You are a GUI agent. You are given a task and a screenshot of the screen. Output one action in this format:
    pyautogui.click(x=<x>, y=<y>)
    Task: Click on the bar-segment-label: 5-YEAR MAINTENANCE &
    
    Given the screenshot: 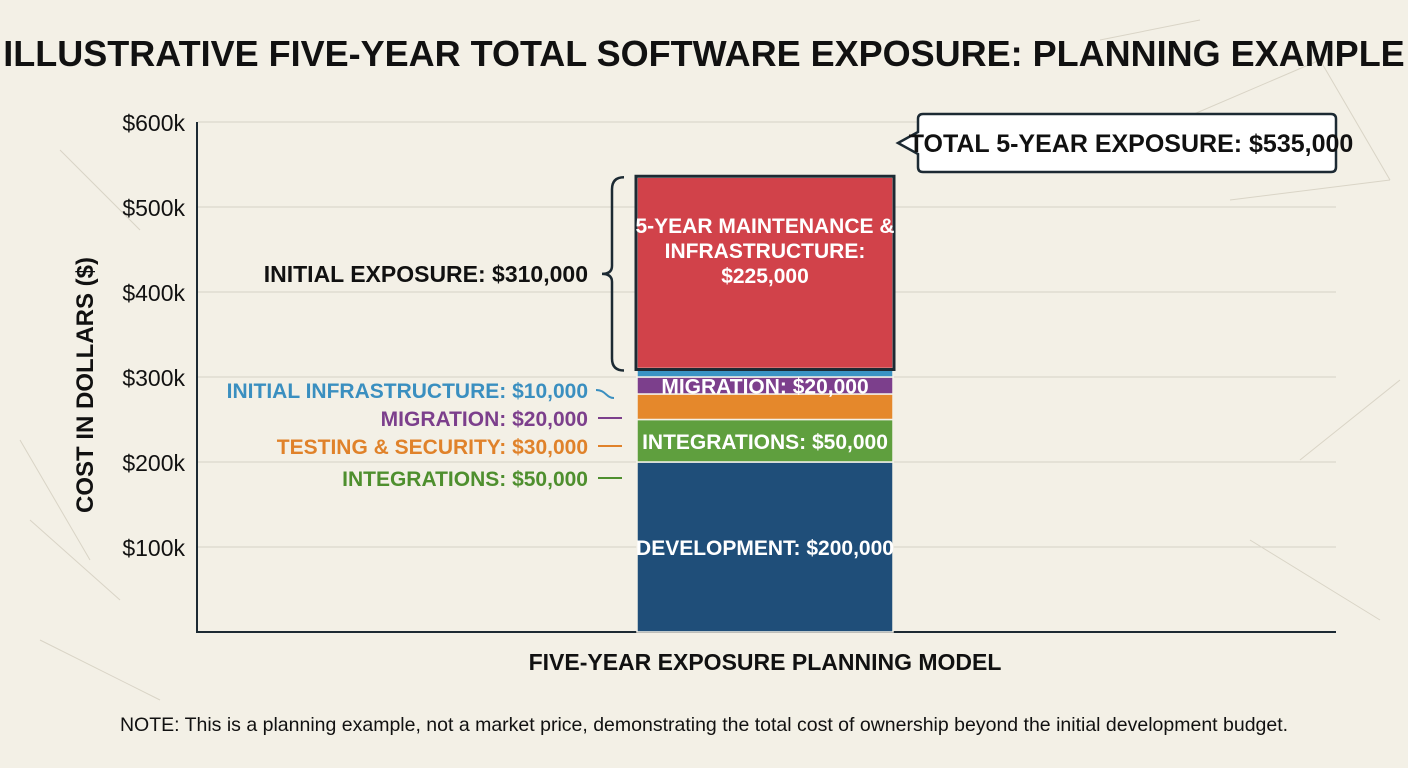 What is the action you would take?
    pyautogui.click(x=764, y=226)
    